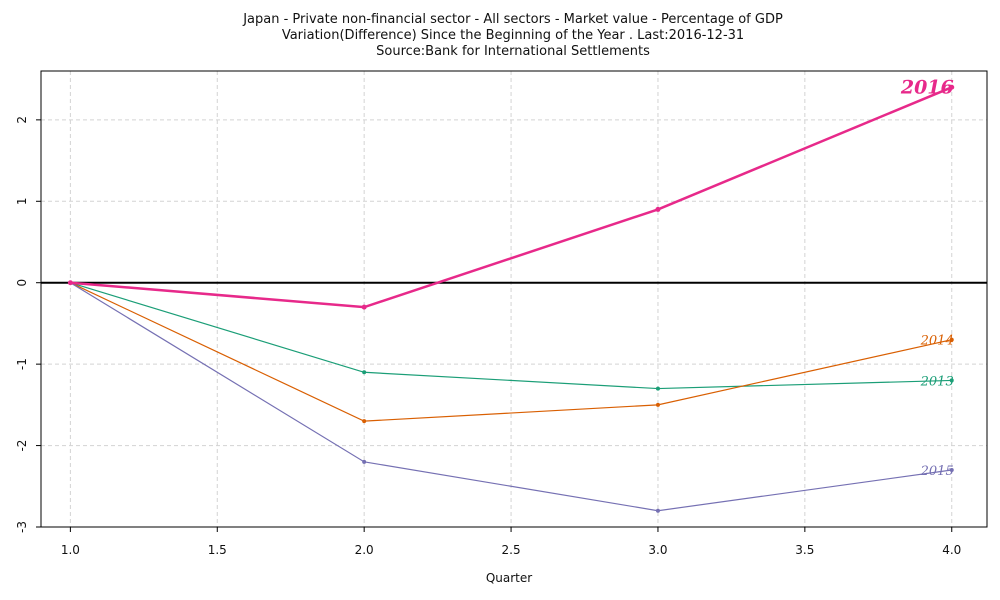  I want to click on x-axis-label: Quarter, so click(509, 578).